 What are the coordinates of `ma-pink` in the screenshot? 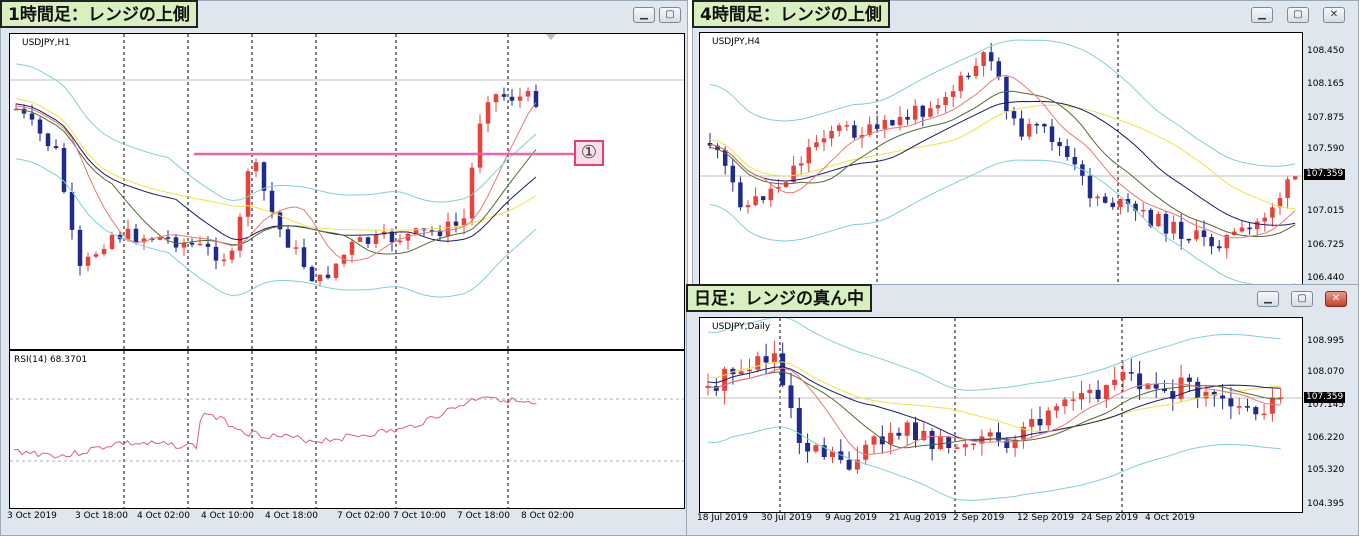 It's located at (276, 182).